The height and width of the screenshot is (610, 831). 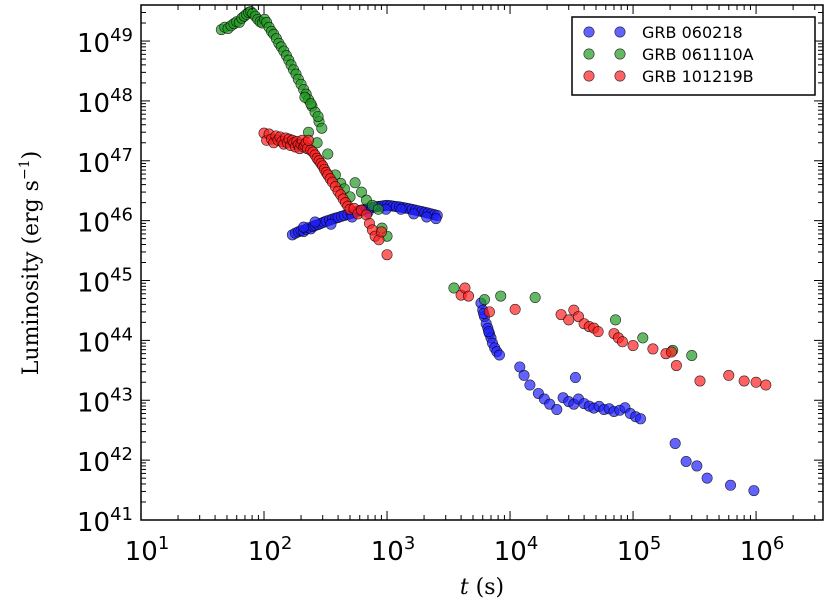 What do you see at coordinates (482, 587) in the screenshot?
I see `x-axis-label: t (s)` at bounding box center [482, 587].